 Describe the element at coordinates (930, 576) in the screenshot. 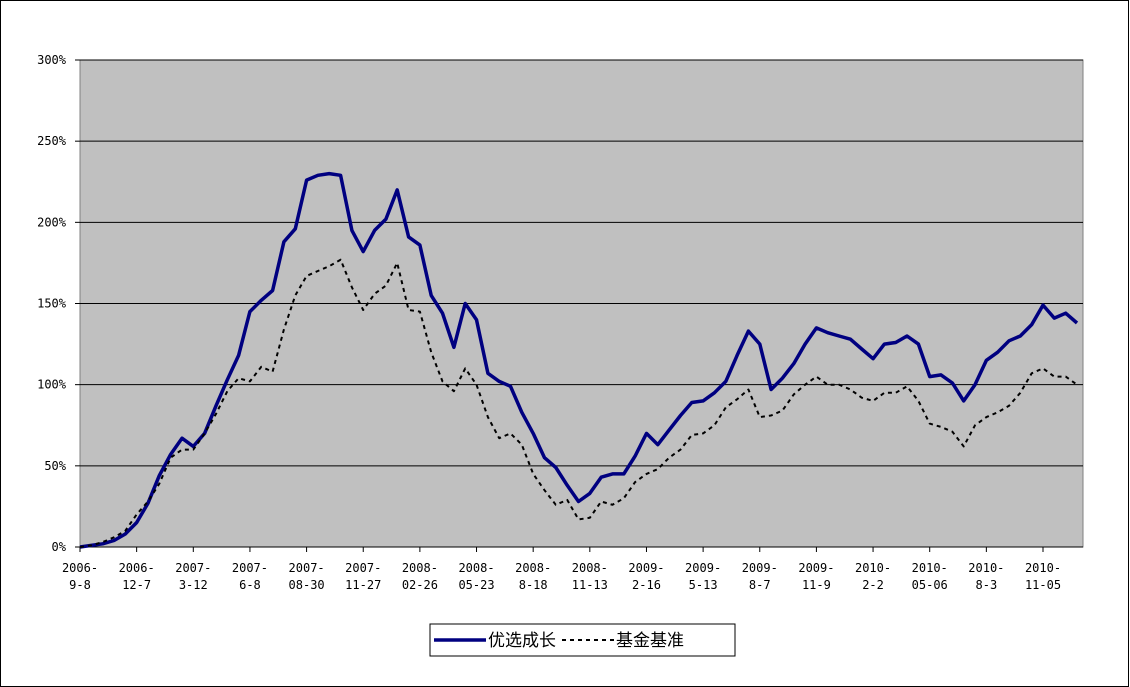

I see `x-tick-label: 2010-05-06` at that location.